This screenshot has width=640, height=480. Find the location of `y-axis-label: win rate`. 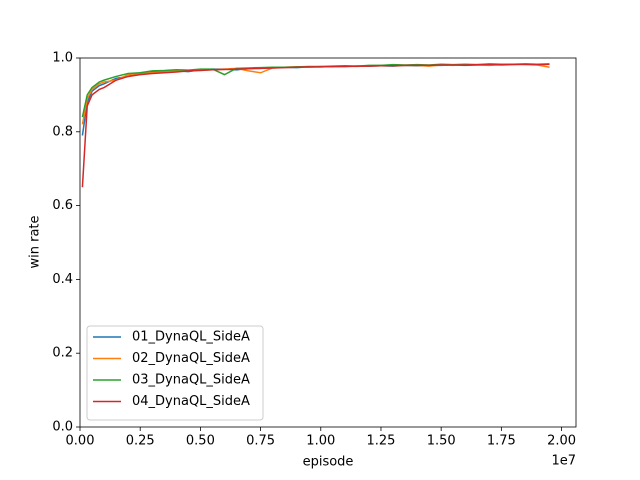

y-axis-label: win rate is located at coordinates (35, 241).